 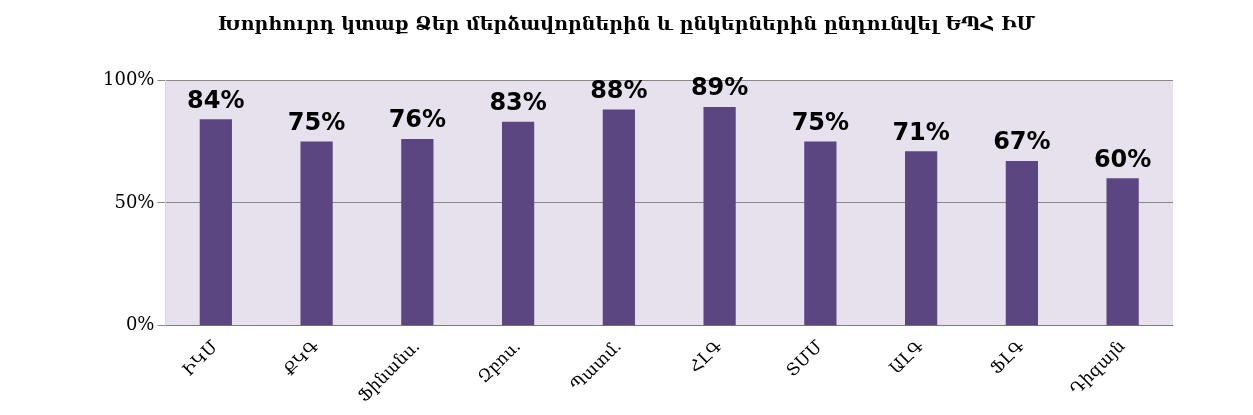 What do you see at coordinates (626, 23) in the screenshot?
I see `chart-title: Խորհուրդ կտաք Ձեր մերձավորներին և ընկերներին ընդունվել ԵՊՀ ԻՄ` at bounding box center [626, 23].